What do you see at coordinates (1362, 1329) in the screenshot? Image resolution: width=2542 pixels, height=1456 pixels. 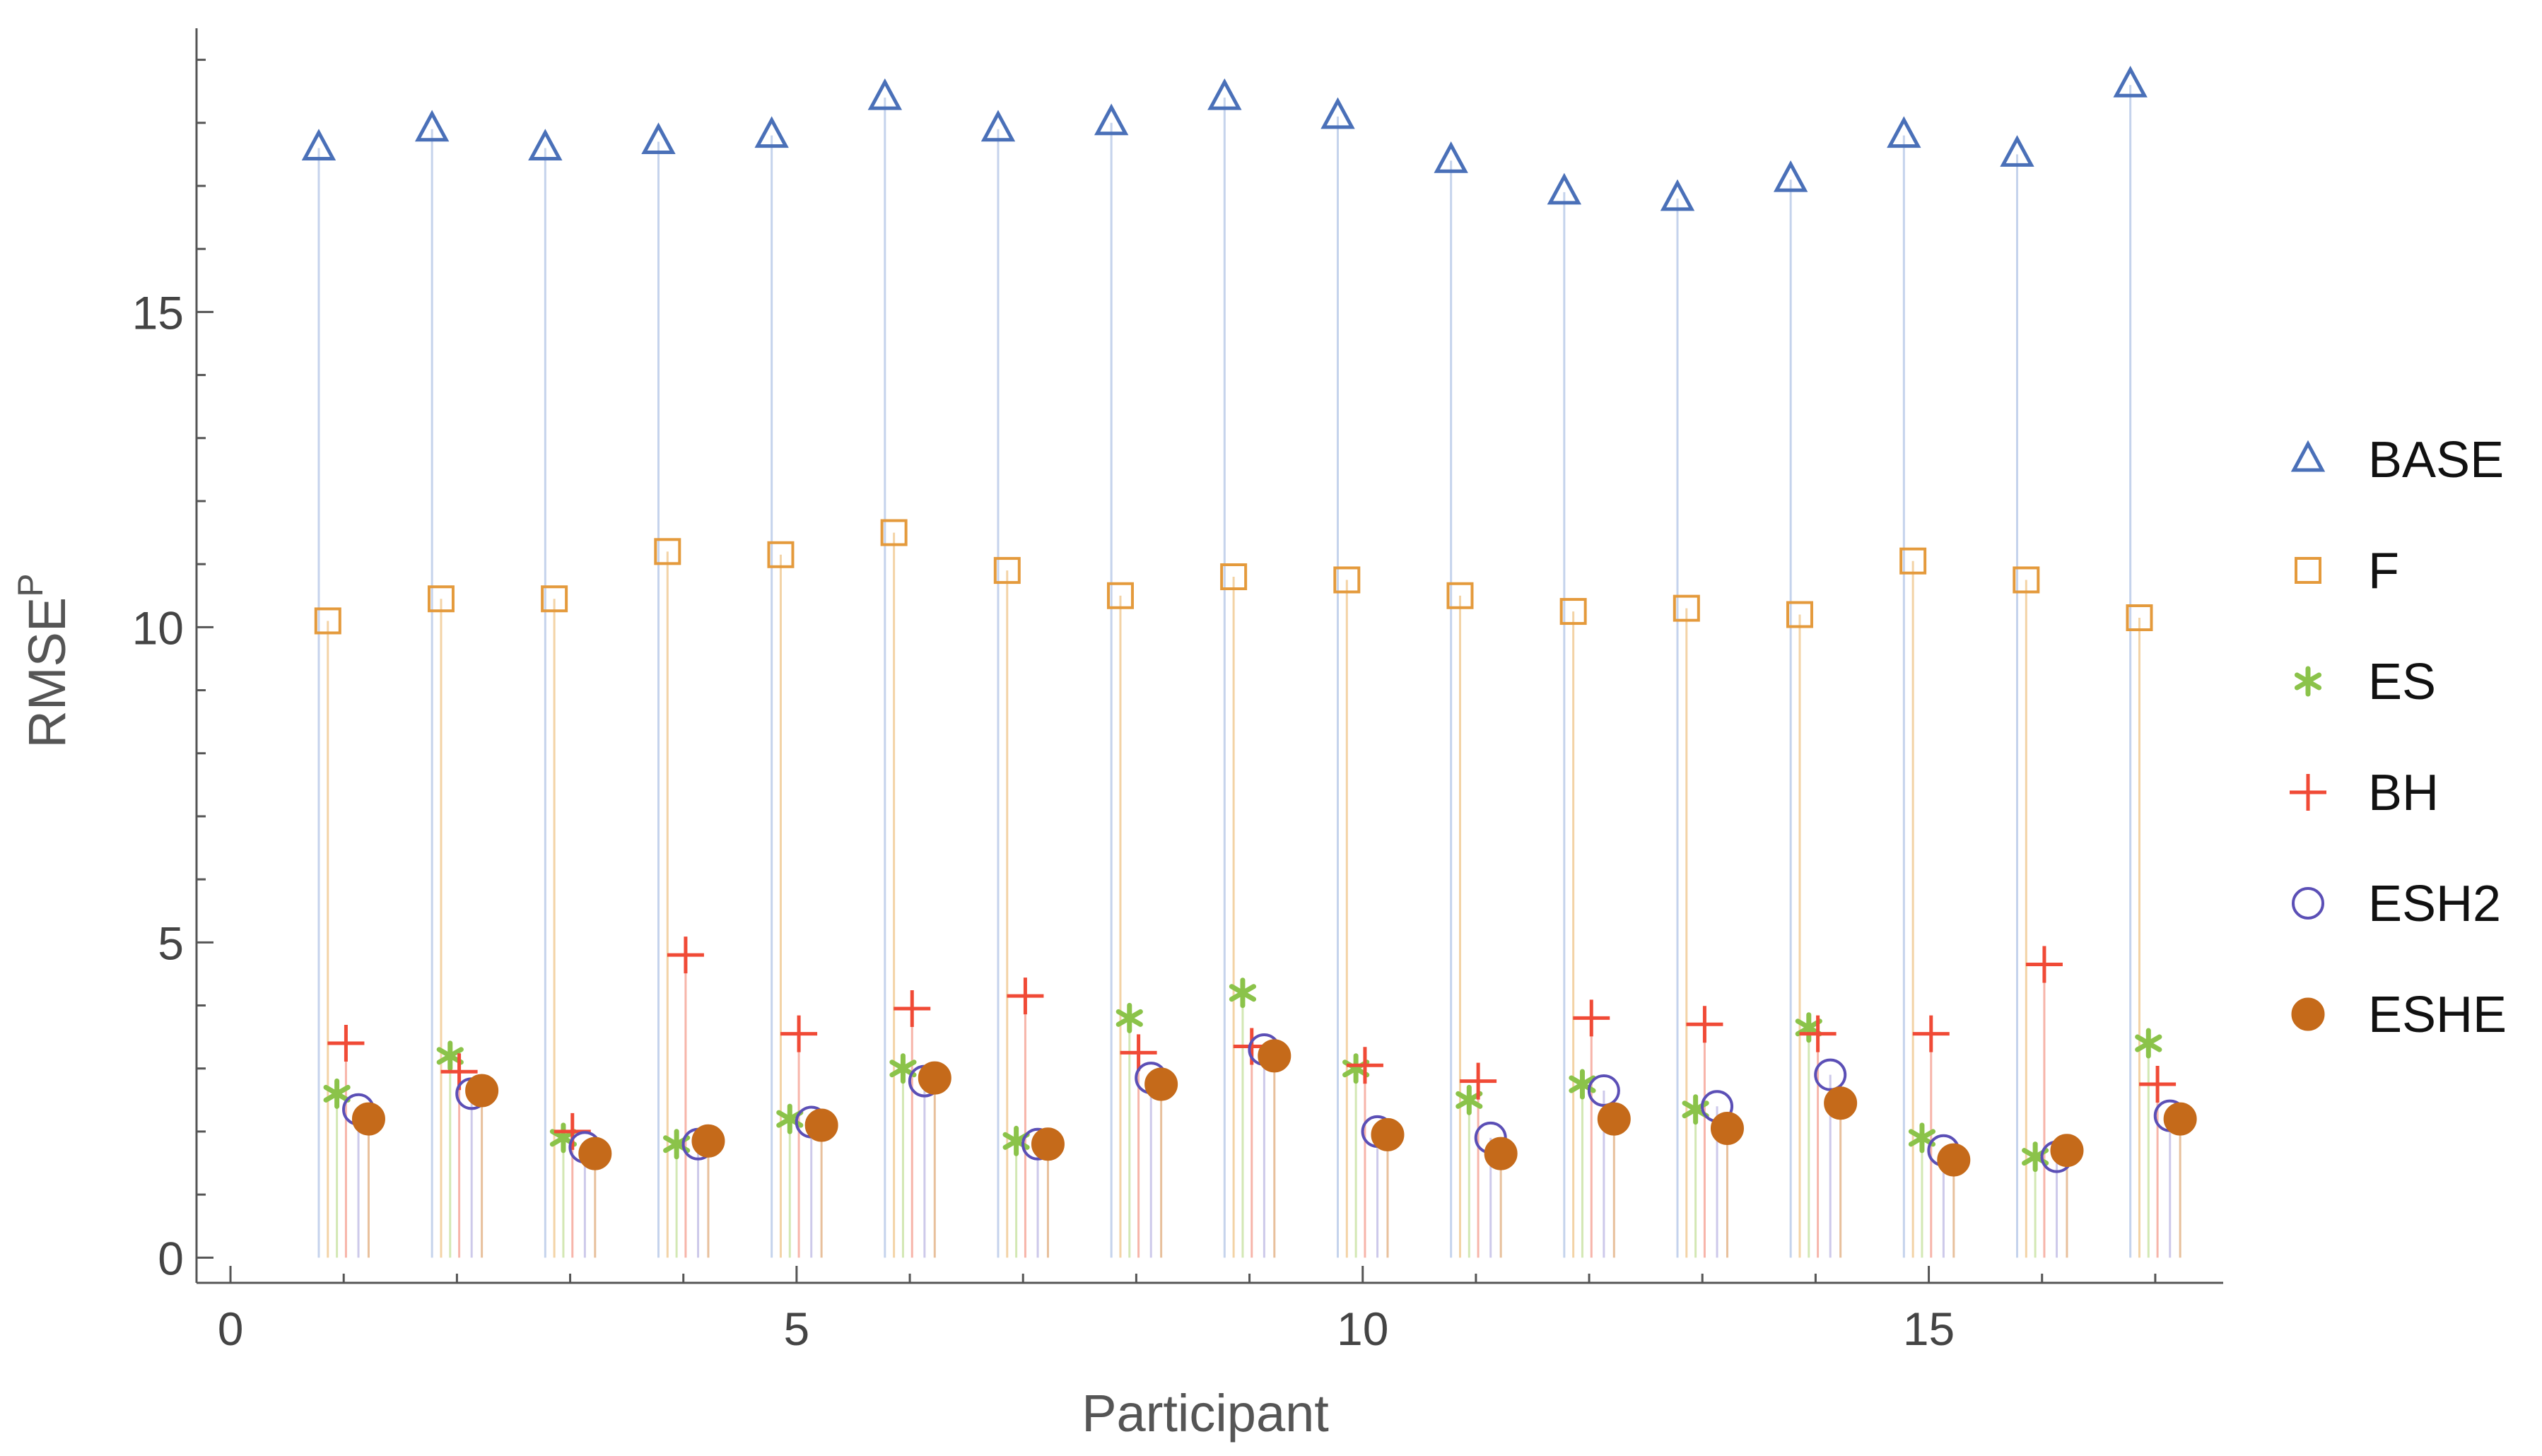 I see `x-tick-label-10: 10` at bounding box center [1362, 1329].